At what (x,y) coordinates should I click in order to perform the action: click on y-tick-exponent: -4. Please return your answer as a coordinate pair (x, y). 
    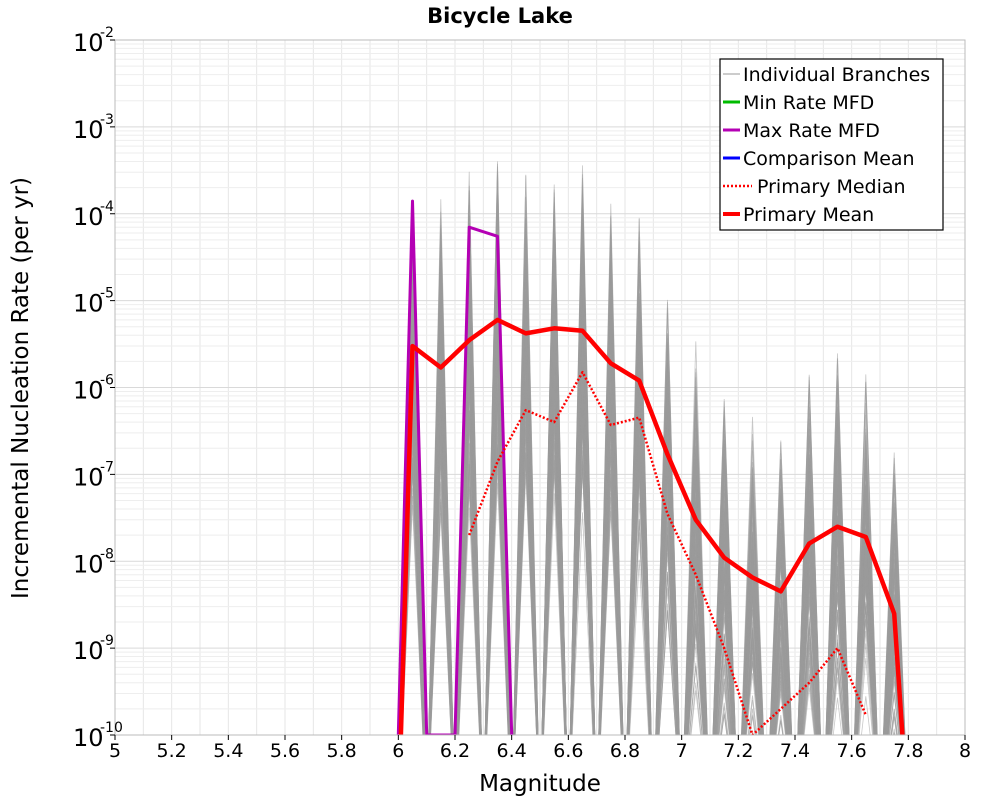
    Looking at the image, I should click on (107, 207).